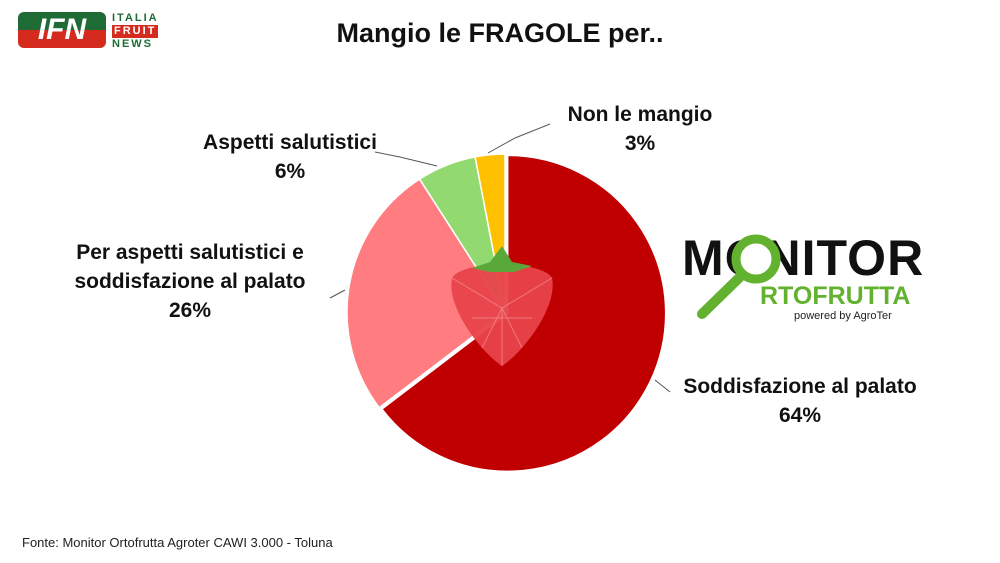  What do you see at coordinates (135, 31) in the screenshot?
I see `ifn-logo-line2: FRUIT` at bounding box center [135, 31].